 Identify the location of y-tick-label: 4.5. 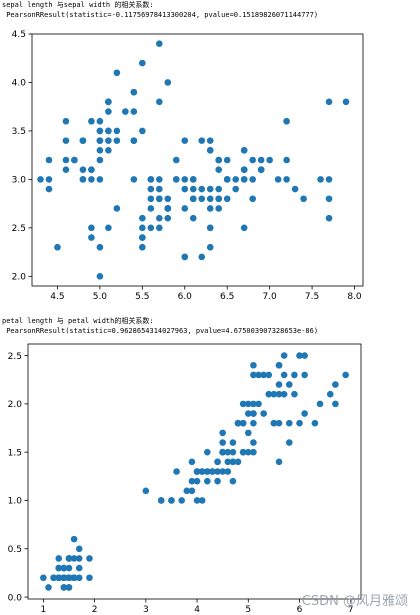
(19, 35).